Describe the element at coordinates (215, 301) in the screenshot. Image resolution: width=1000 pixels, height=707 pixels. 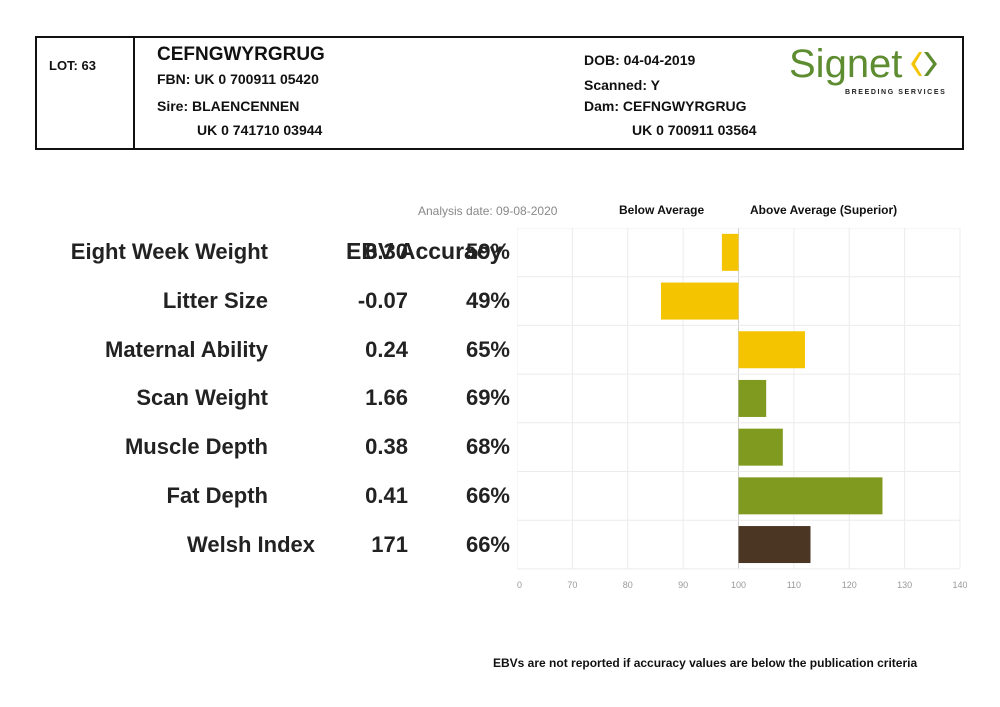
I see `trait-label: Litter Size` at that location.